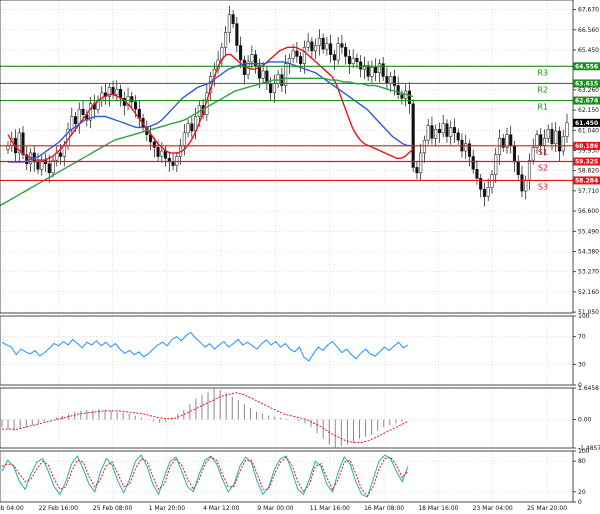  Describe the element at coordinates (584, 451) in the screenshot. I see `stoch-tick-label: 100` at that location.